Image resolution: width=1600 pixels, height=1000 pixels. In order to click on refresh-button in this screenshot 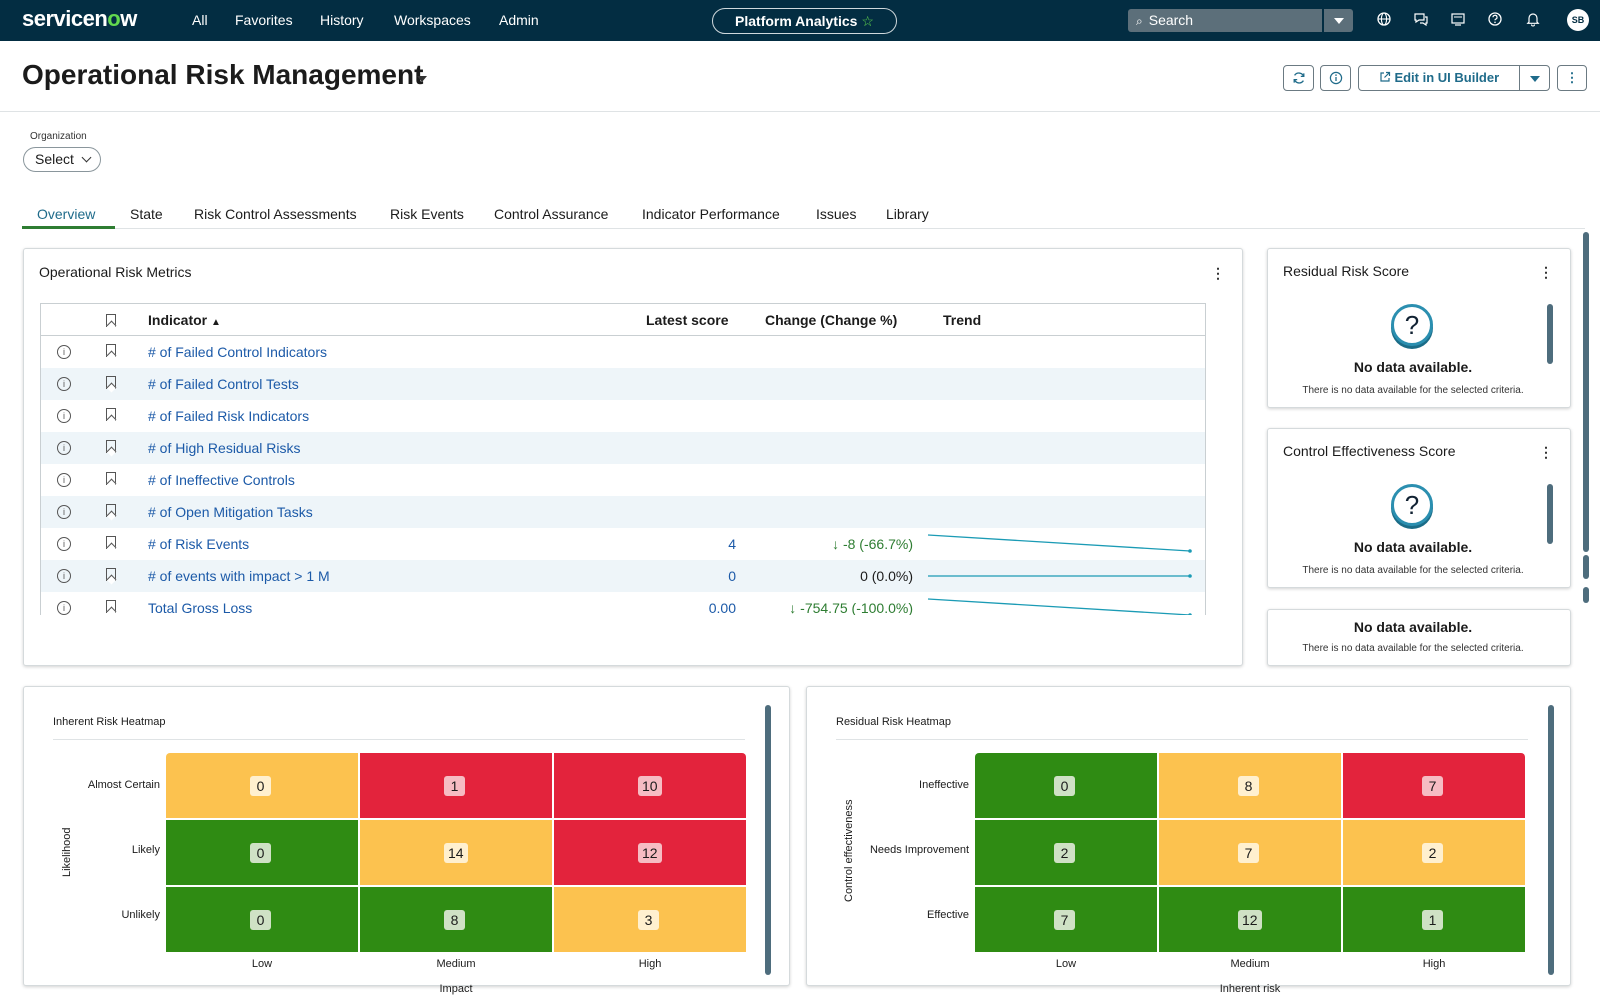, I will do `click(1298, 78)`.